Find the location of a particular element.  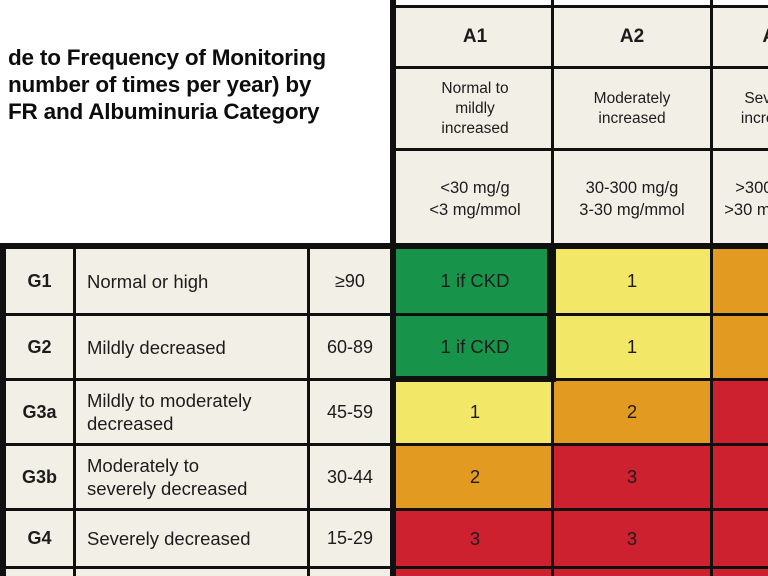

row-border-g3b-g4 is located at coordinates (384, 509).